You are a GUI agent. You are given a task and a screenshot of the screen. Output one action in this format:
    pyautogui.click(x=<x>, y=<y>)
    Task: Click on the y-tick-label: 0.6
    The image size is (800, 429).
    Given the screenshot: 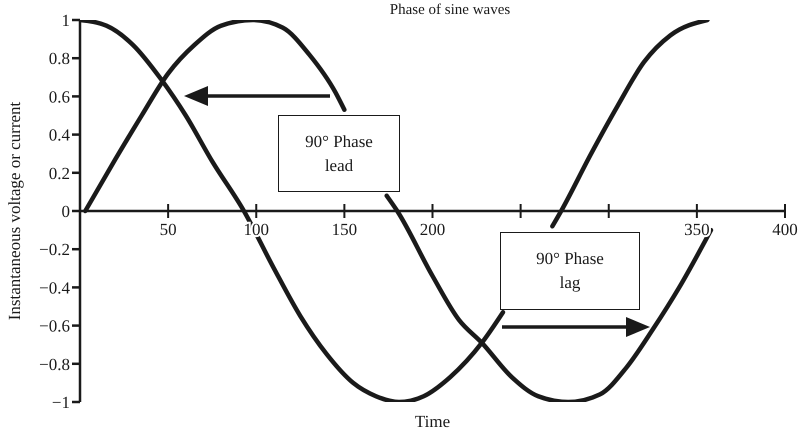 What is the action you would take?
    pyautogui.click(x=59, y=96)
    